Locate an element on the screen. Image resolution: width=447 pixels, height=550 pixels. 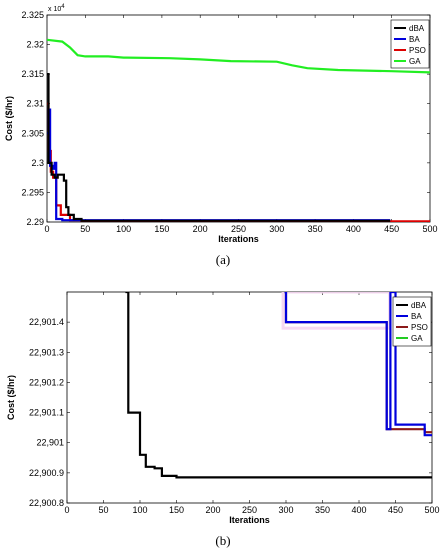
panel-caption: (b) is located at coordinates (222, 540).